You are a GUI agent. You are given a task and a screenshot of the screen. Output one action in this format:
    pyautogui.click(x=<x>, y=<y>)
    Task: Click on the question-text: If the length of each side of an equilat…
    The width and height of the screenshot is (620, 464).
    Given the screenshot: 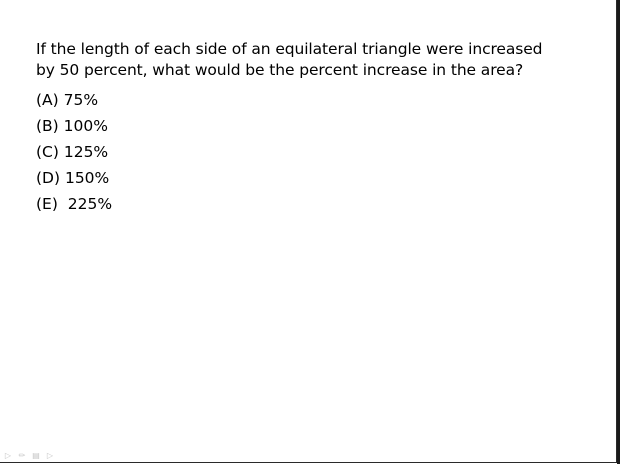 What is the action you would take?
    pyautogui.click(x=316, y=60)
    